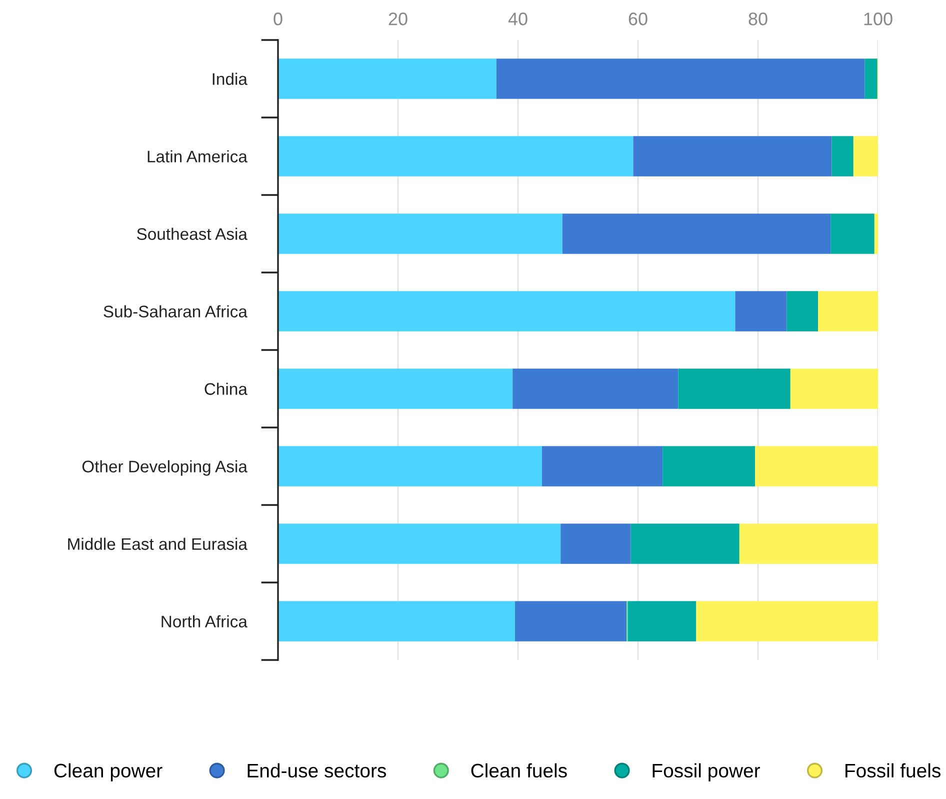 The height and width of the screenshot is (799, 946). What do you see at coordinates (893, 770) in the screenshot?
I see `legend-label: Fossil fuels` at bounding box center [893, 770].